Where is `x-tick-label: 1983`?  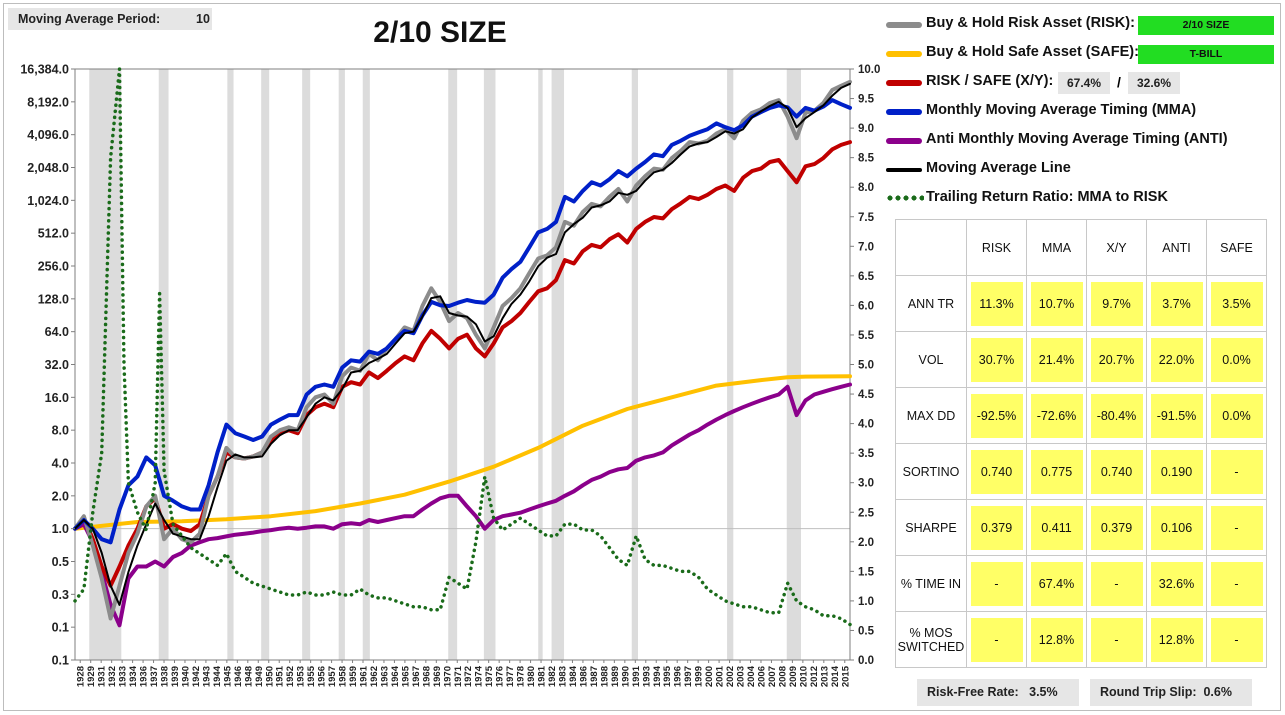 x-tick-label: 1983 is located at coordinates (562, 676).